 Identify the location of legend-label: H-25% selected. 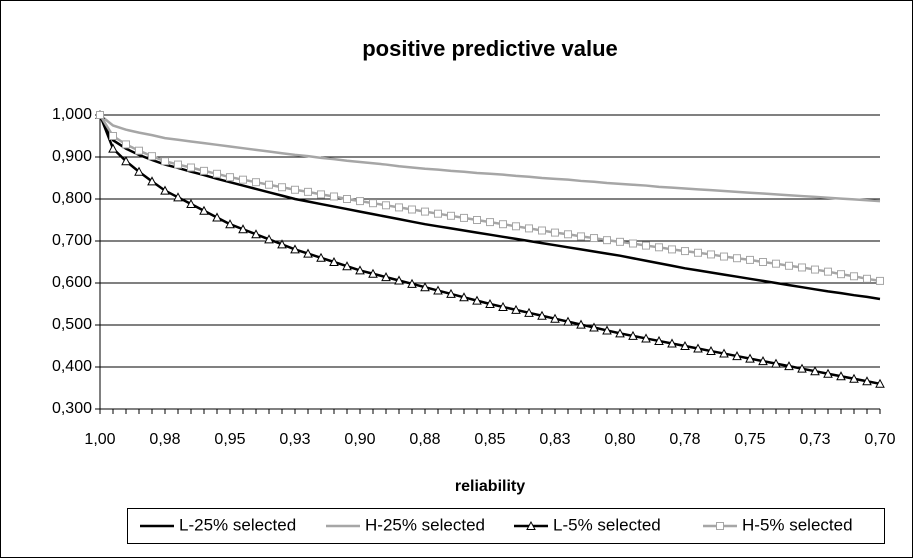
(425, 524).